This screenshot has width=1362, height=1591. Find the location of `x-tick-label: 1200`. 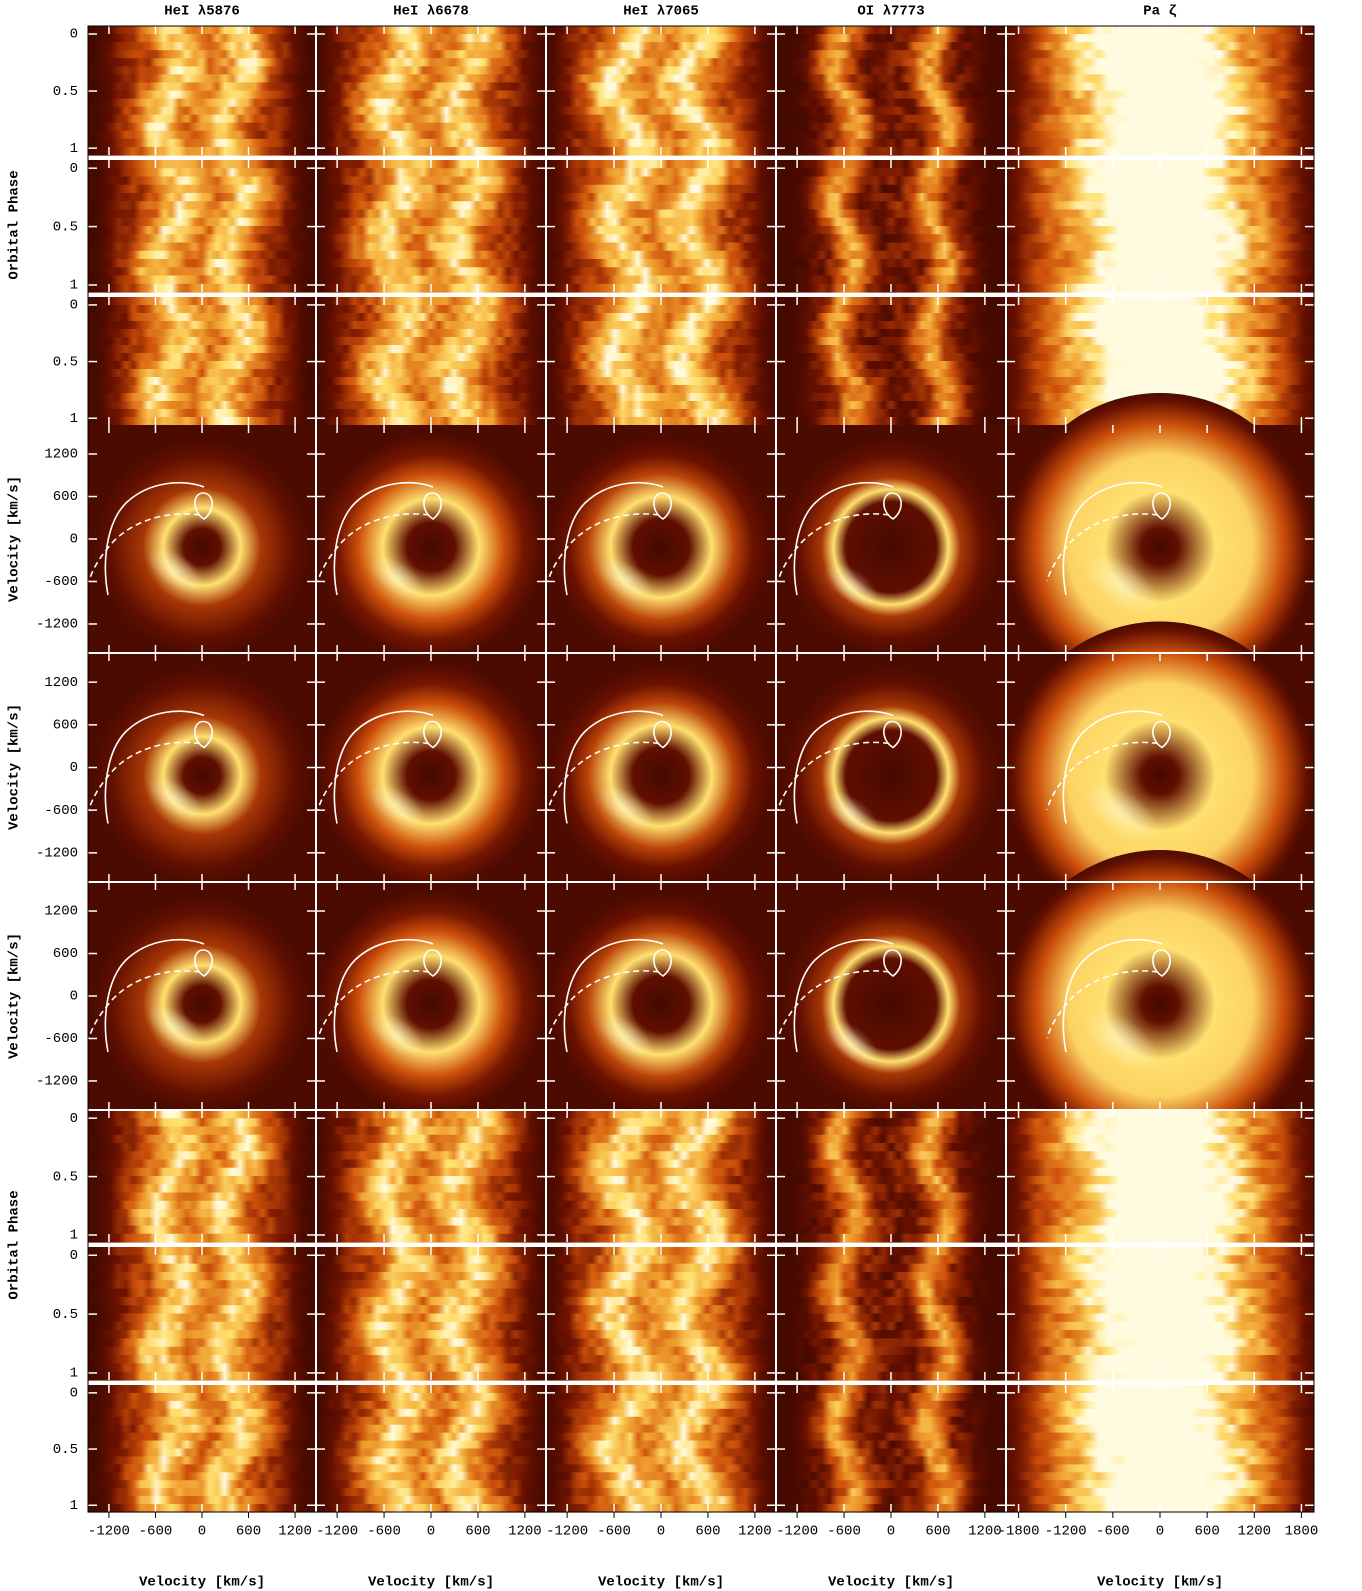

x-tick-label: 1200 is located at coordinates (295, 1532).